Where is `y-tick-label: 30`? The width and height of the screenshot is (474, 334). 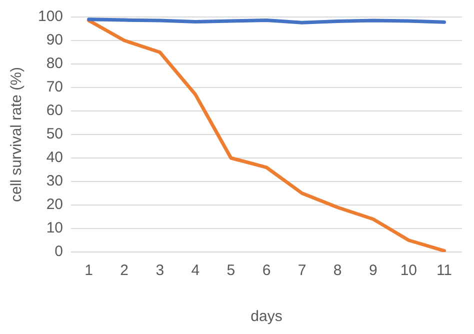
y-tick-label: 30 is located at coordinates (55, 181).